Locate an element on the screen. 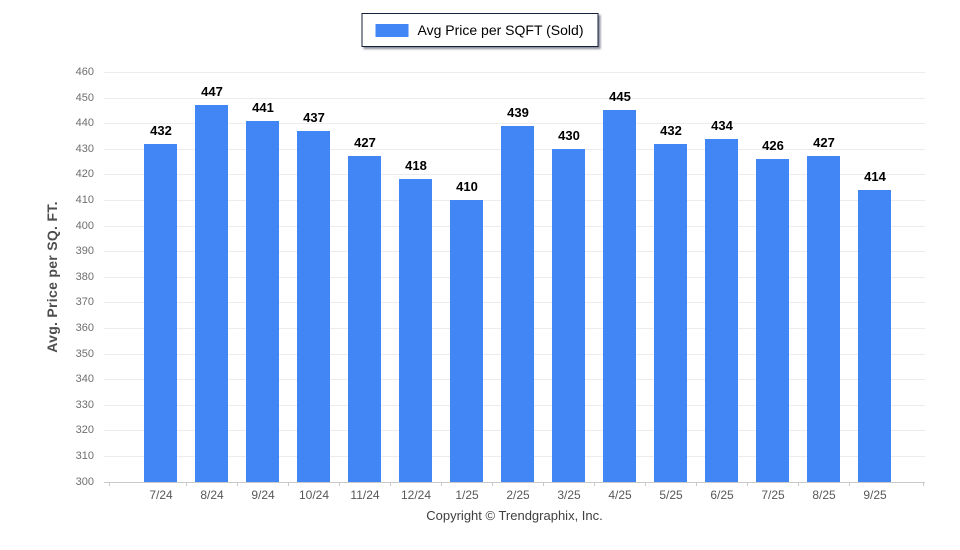 This screenshot has width=960, height=550. x-axis-label: 1/25 is located at coordinates (467, 495).